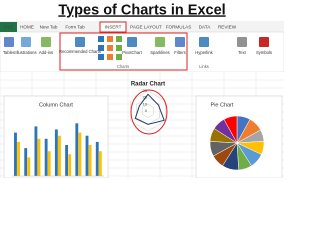 This screenshot has height=240, width=320. I want to click on ribbon-button: Recommended Charts, so click(80, 51).